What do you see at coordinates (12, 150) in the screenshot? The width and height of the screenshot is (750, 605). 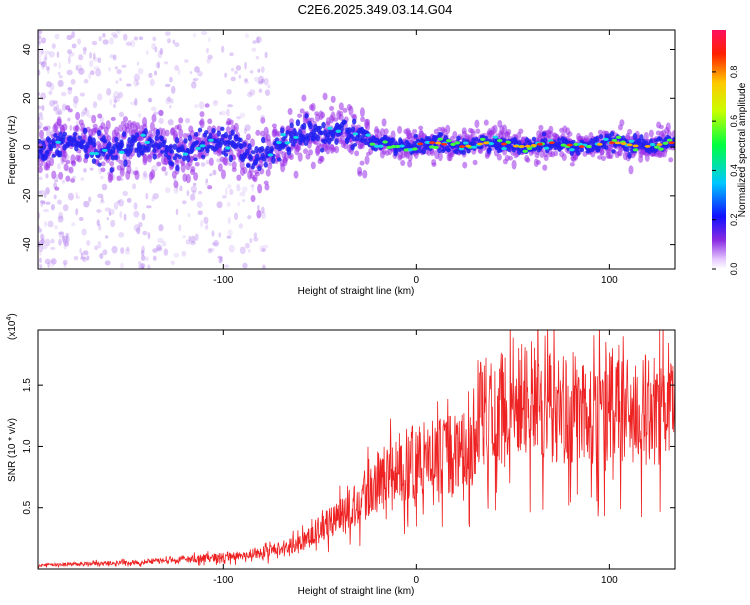 I see `spectrogram-ylabel: Frequency (Hz)` at bounding box center [12, 150].